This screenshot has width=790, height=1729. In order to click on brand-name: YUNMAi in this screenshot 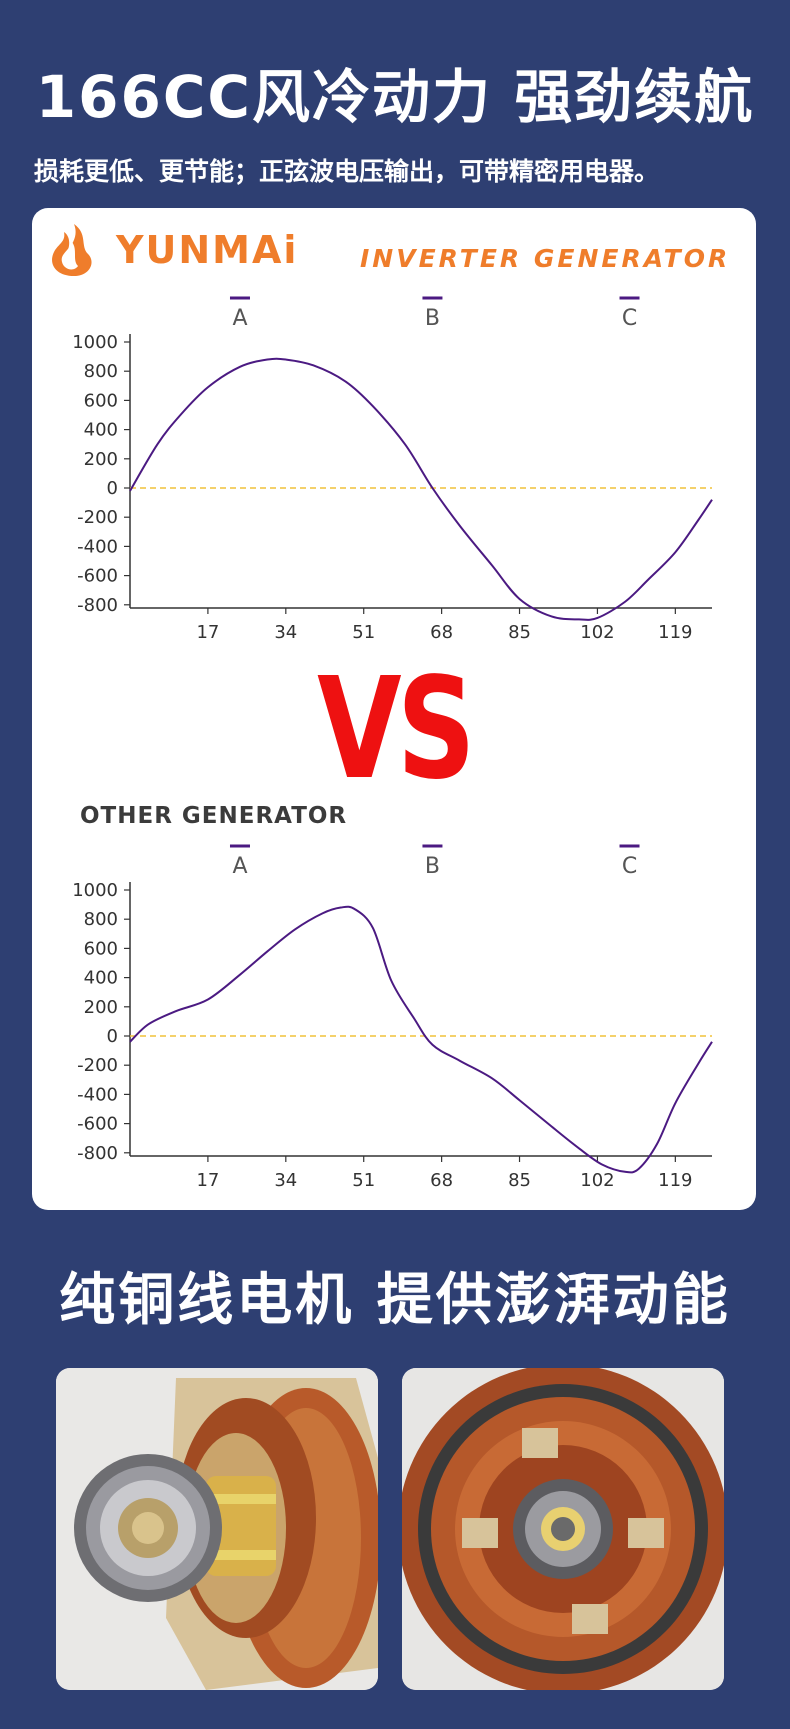, I will do `click(207, 250)`.